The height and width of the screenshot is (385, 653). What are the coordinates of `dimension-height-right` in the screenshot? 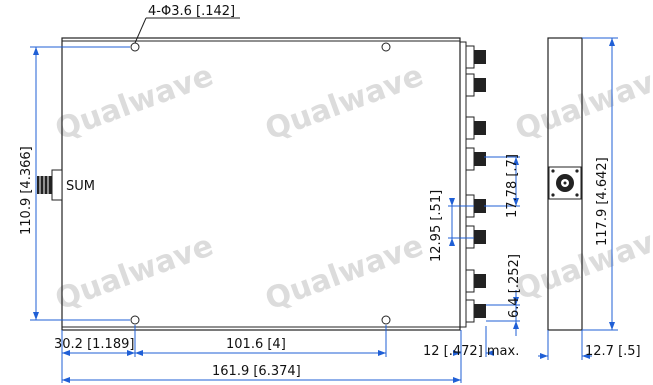 It's located at (600, 184).